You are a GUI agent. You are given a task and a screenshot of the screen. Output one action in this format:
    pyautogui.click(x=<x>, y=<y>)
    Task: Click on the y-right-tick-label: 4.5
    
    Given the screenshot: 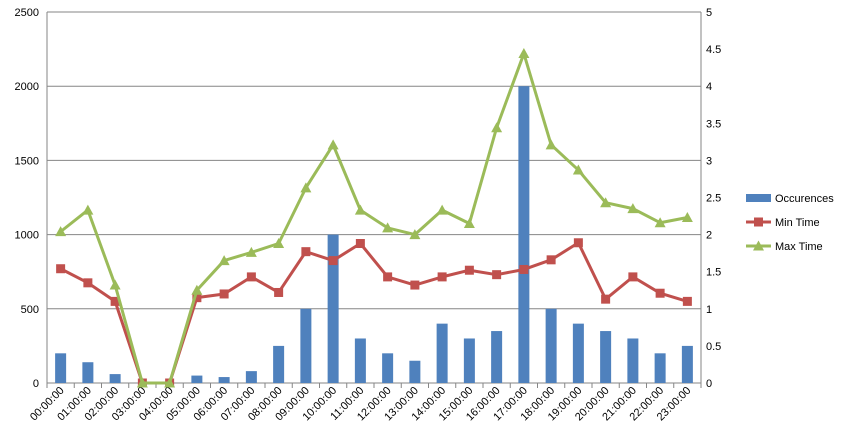 What is the action you would take?
    pyautogui.click(x=713, y=50)
    